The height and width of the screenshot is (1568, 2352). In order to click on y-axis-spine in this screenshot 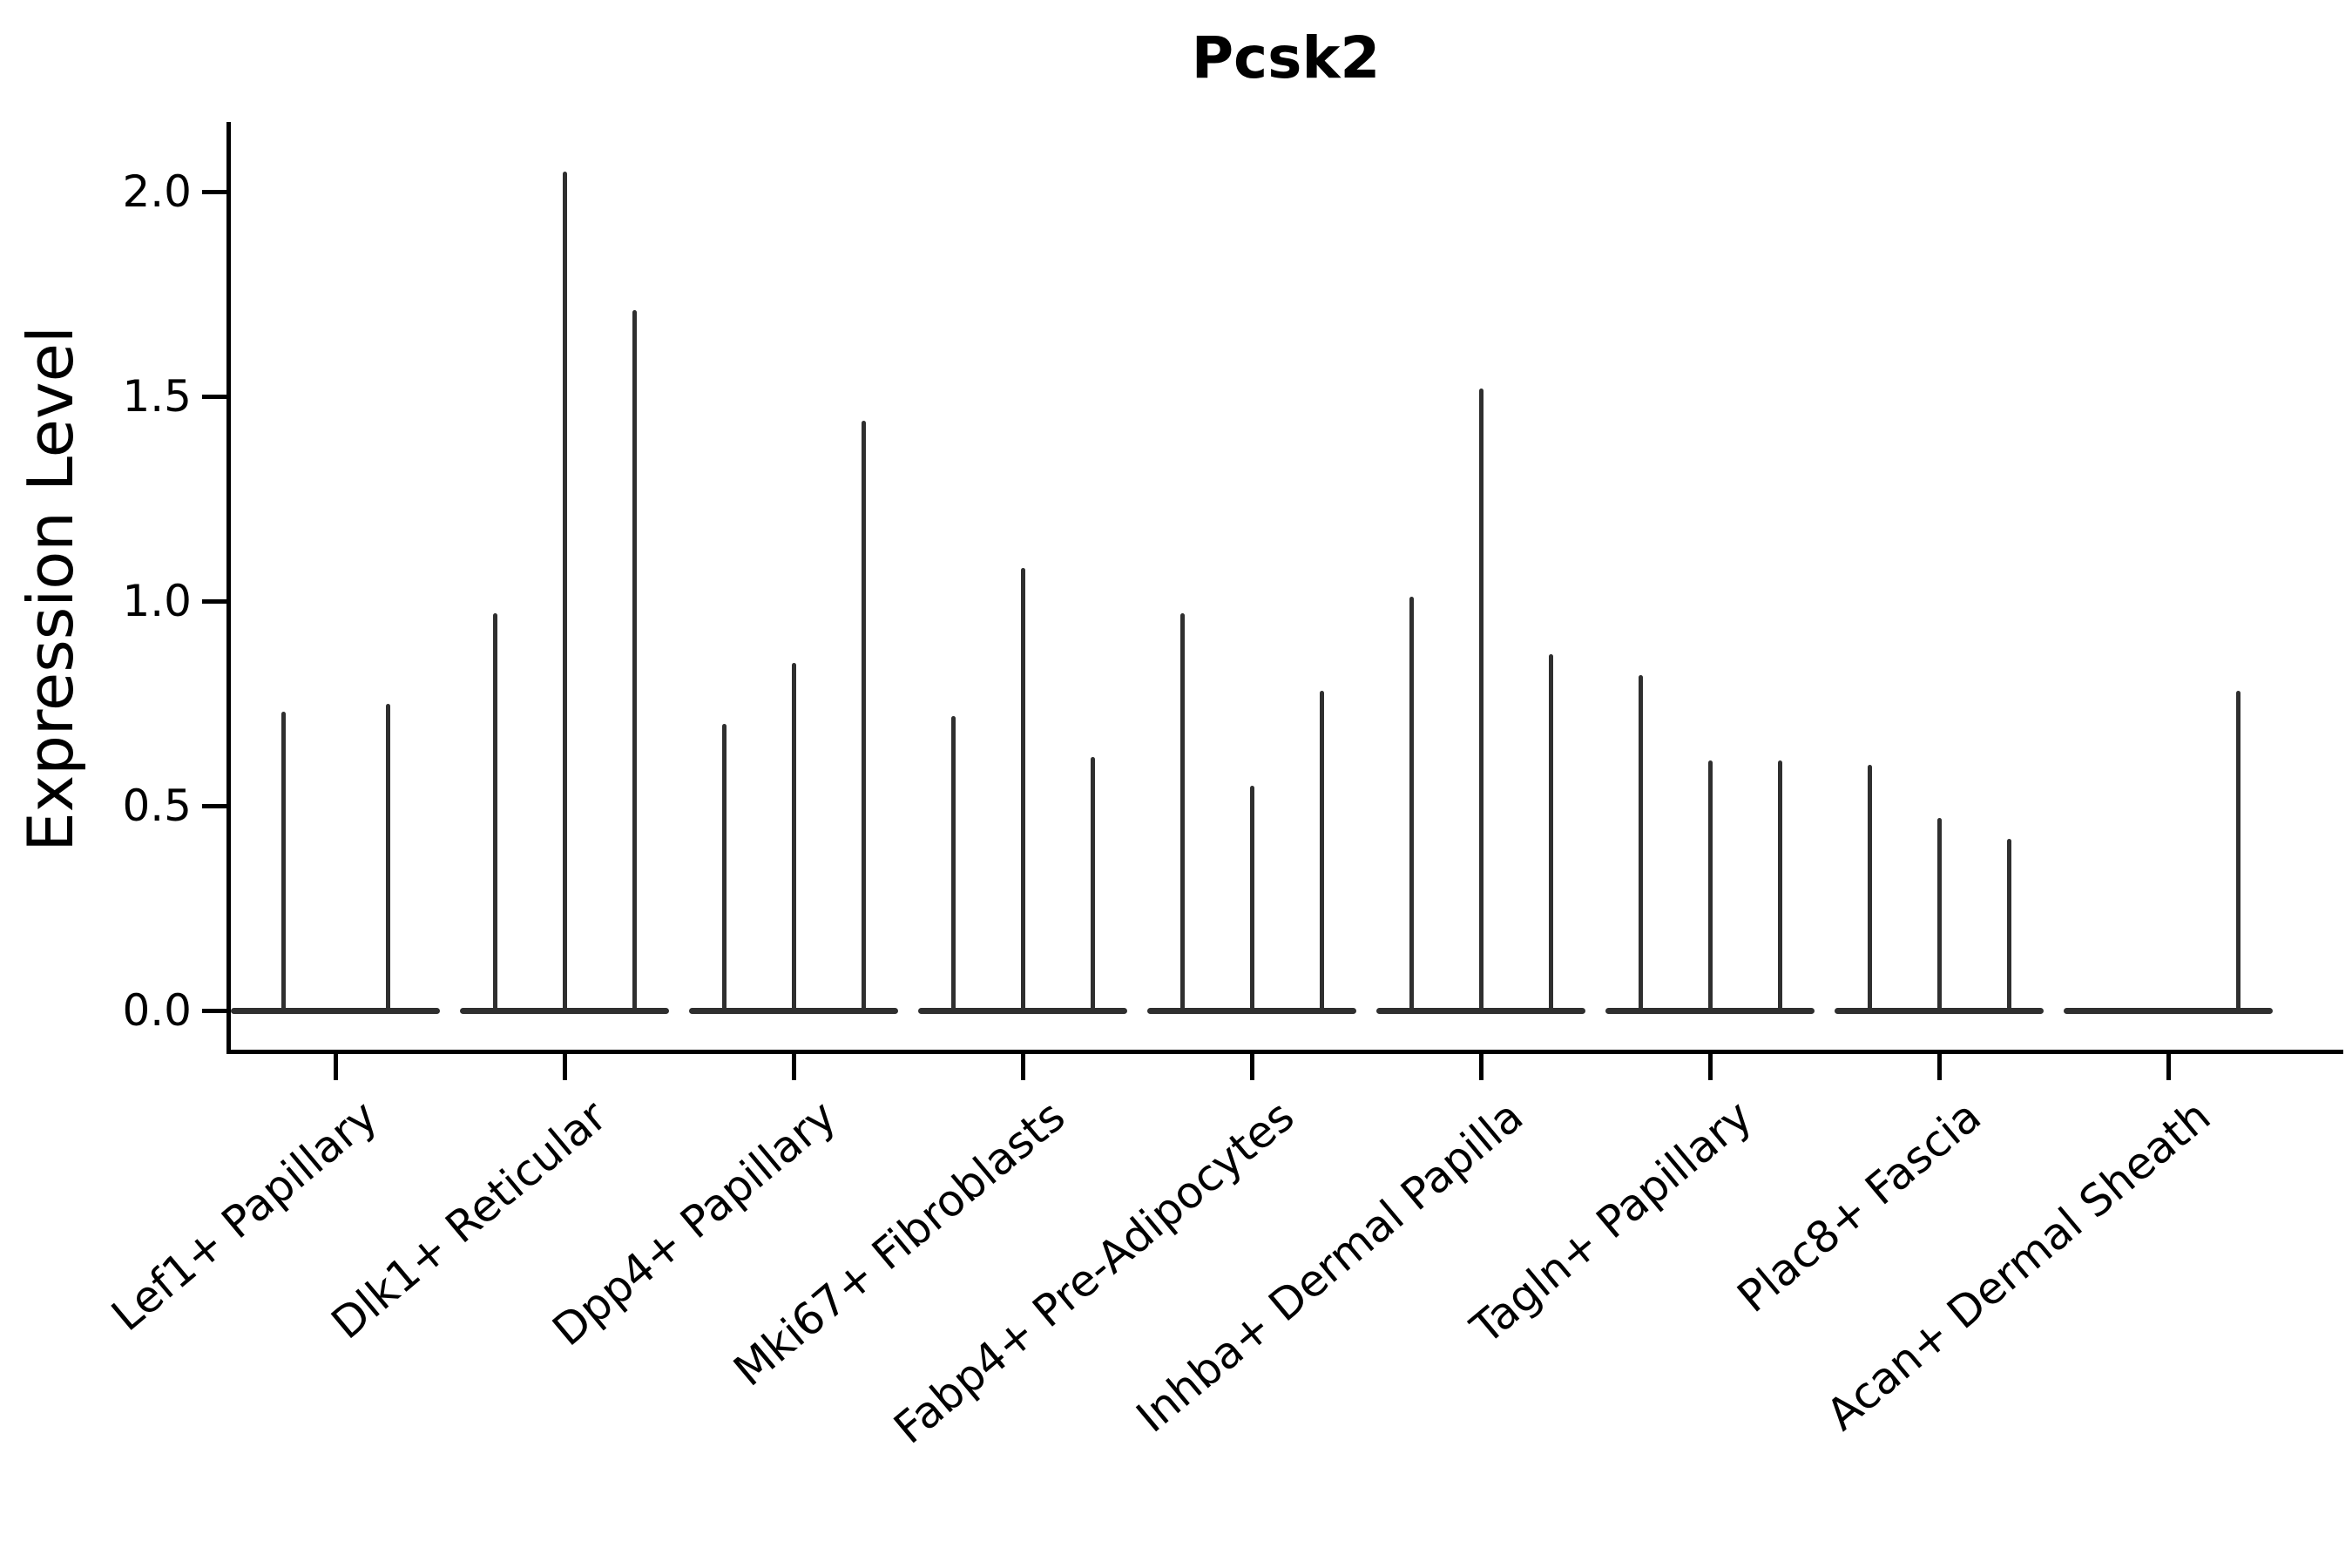, I will do `click(228, 588)`.